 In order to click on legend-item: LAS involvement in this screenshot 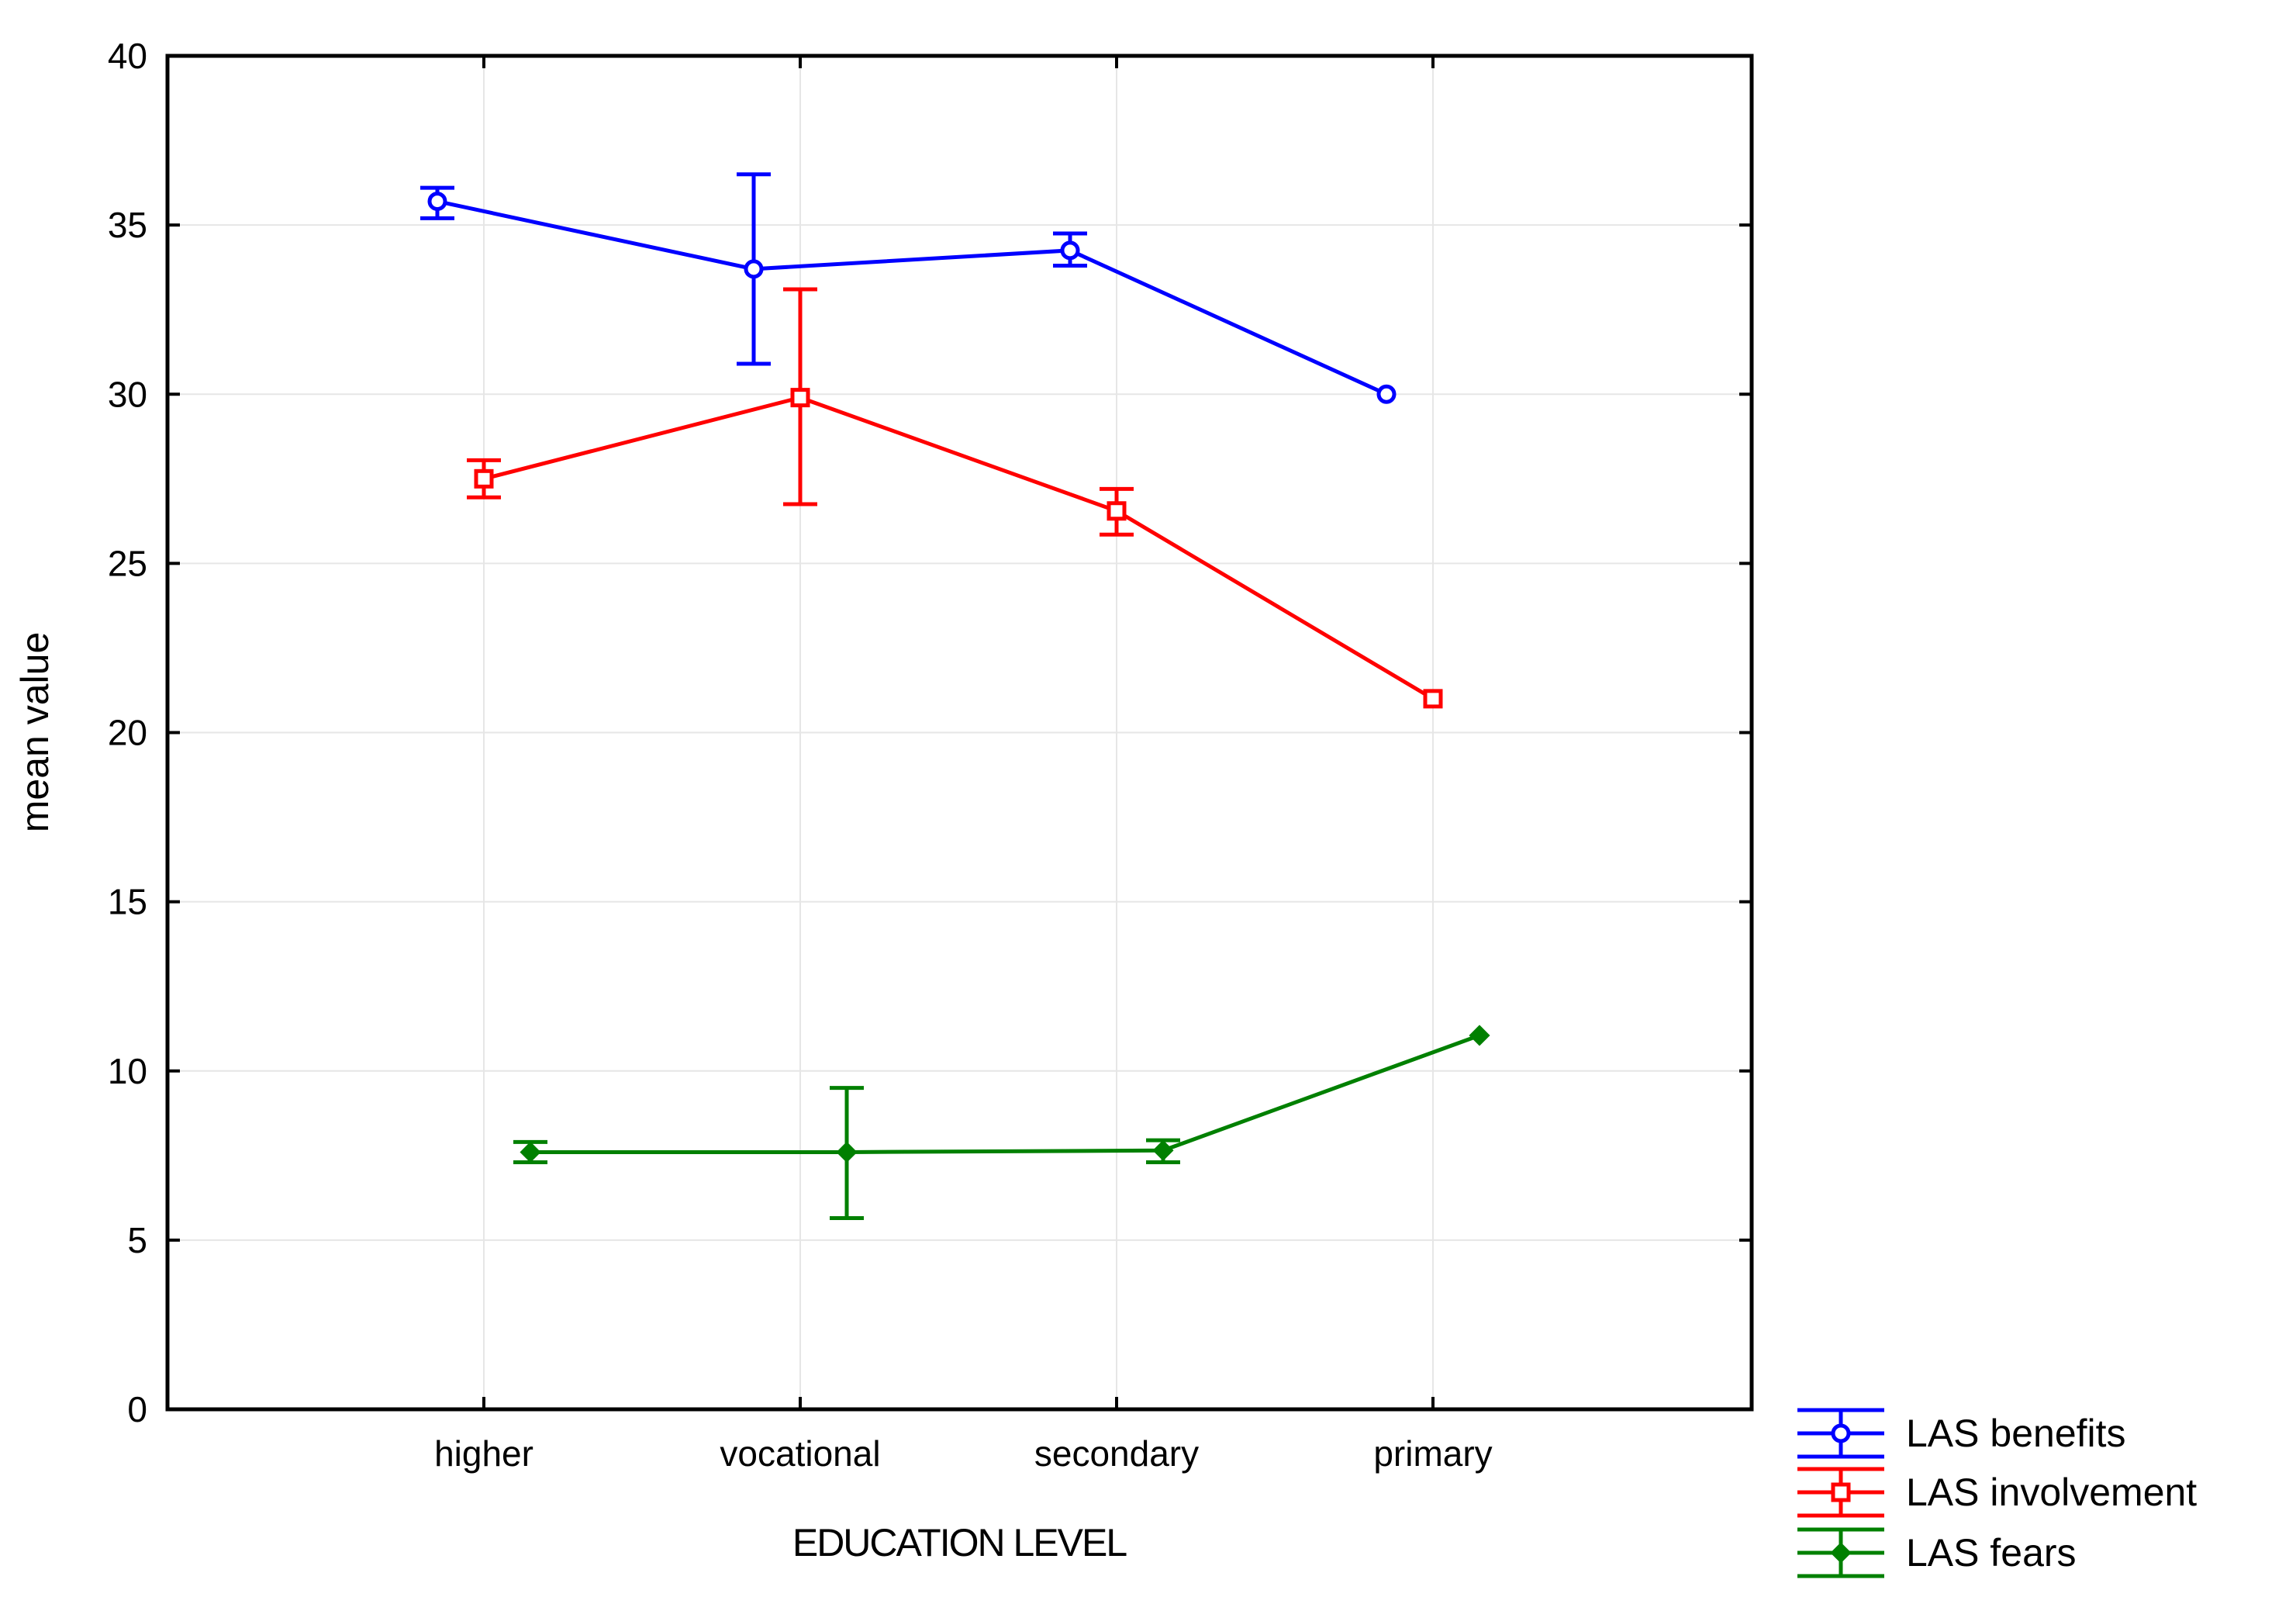, I will do `click(1997, 1492)`.